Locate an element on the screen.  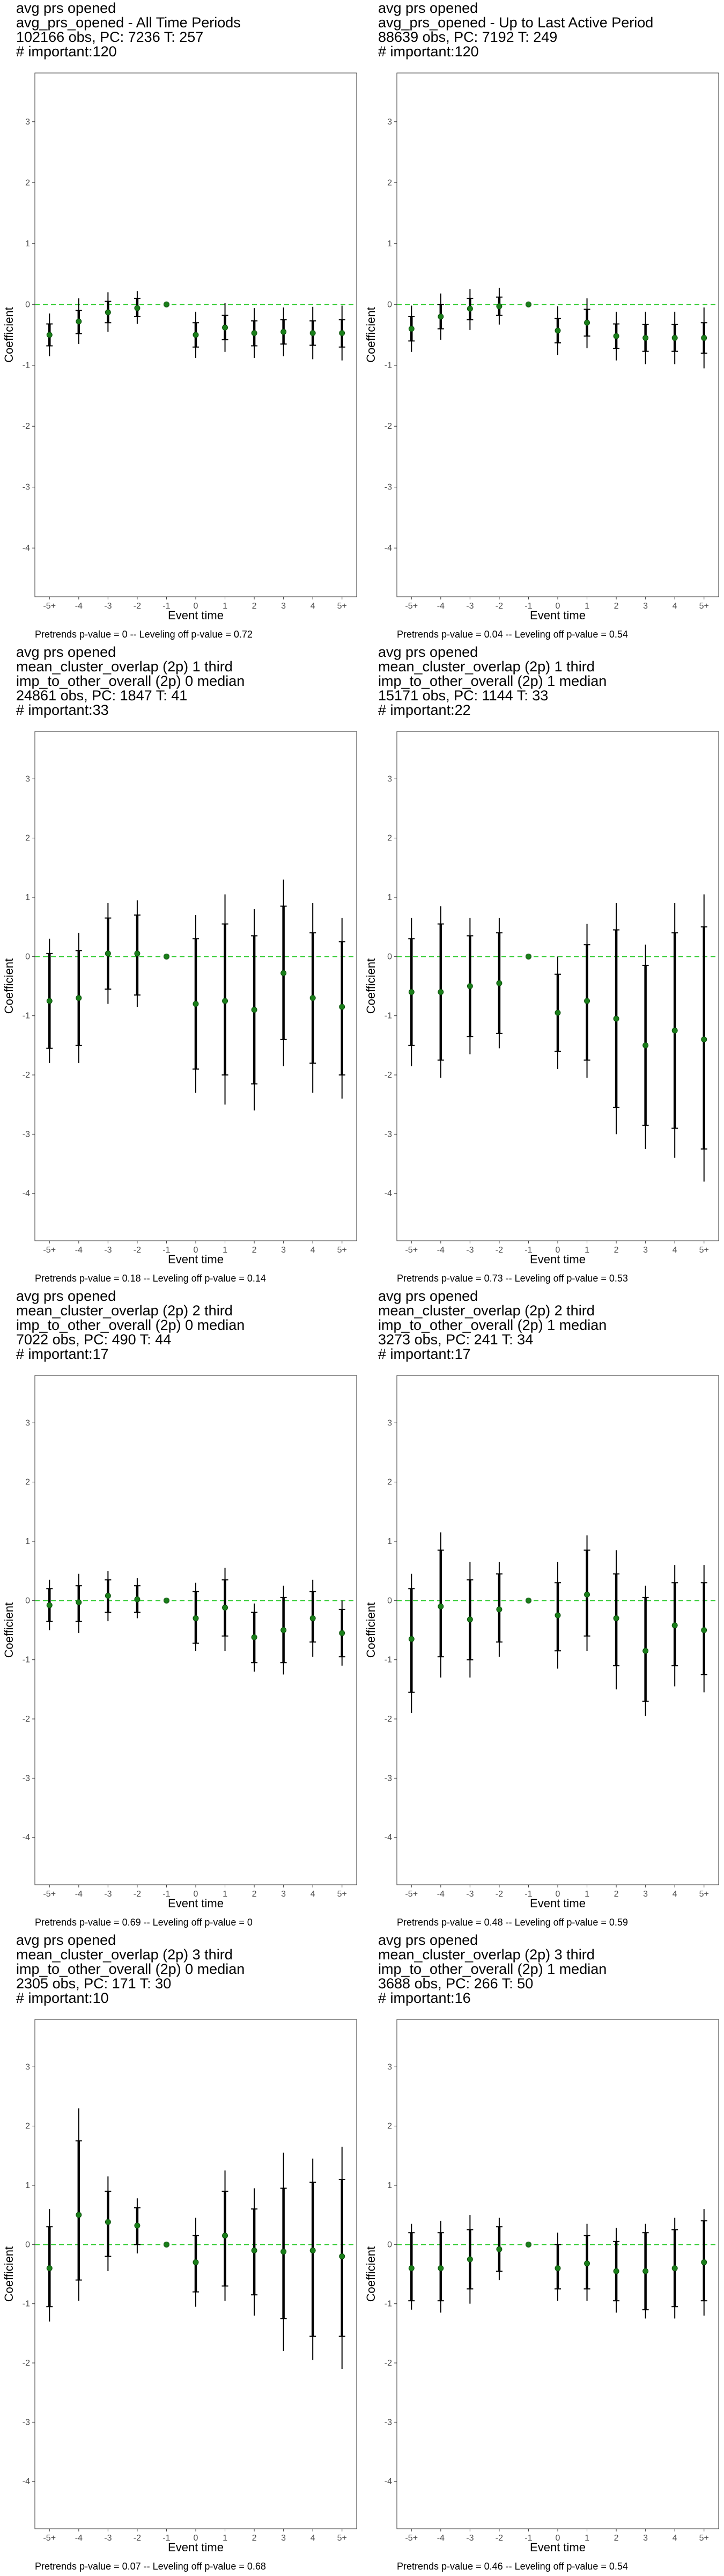
chart-title-line: imp_to_other_overall (2p) 0 median is located at coordinates (130, 681).